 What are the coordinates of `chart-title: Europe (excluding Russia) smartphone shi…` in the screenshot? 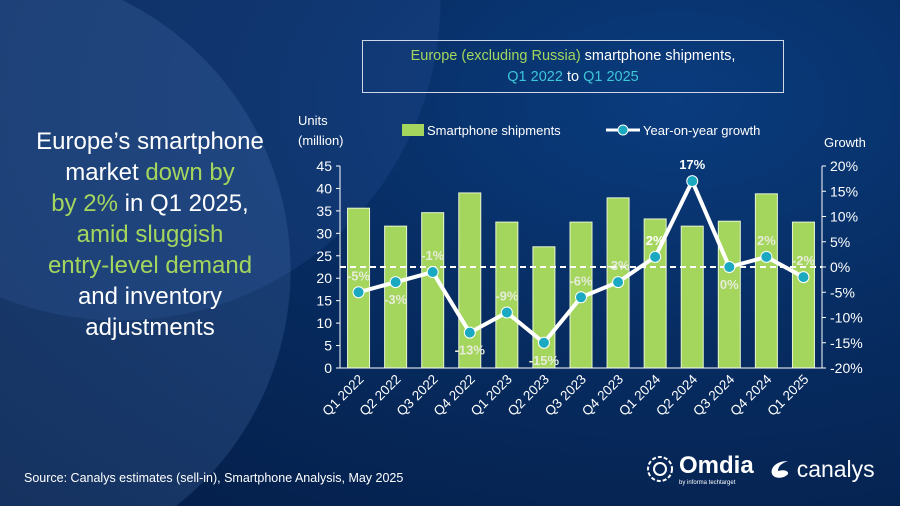 It's located at (573, 66).